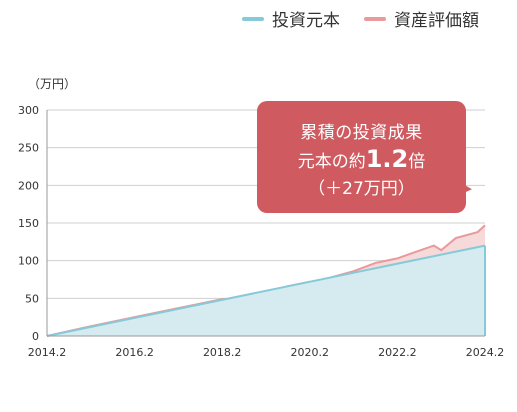 The image size is (517, 412). I want to click on callout-line2: 元本の約1.2倍, so click(361, 159).